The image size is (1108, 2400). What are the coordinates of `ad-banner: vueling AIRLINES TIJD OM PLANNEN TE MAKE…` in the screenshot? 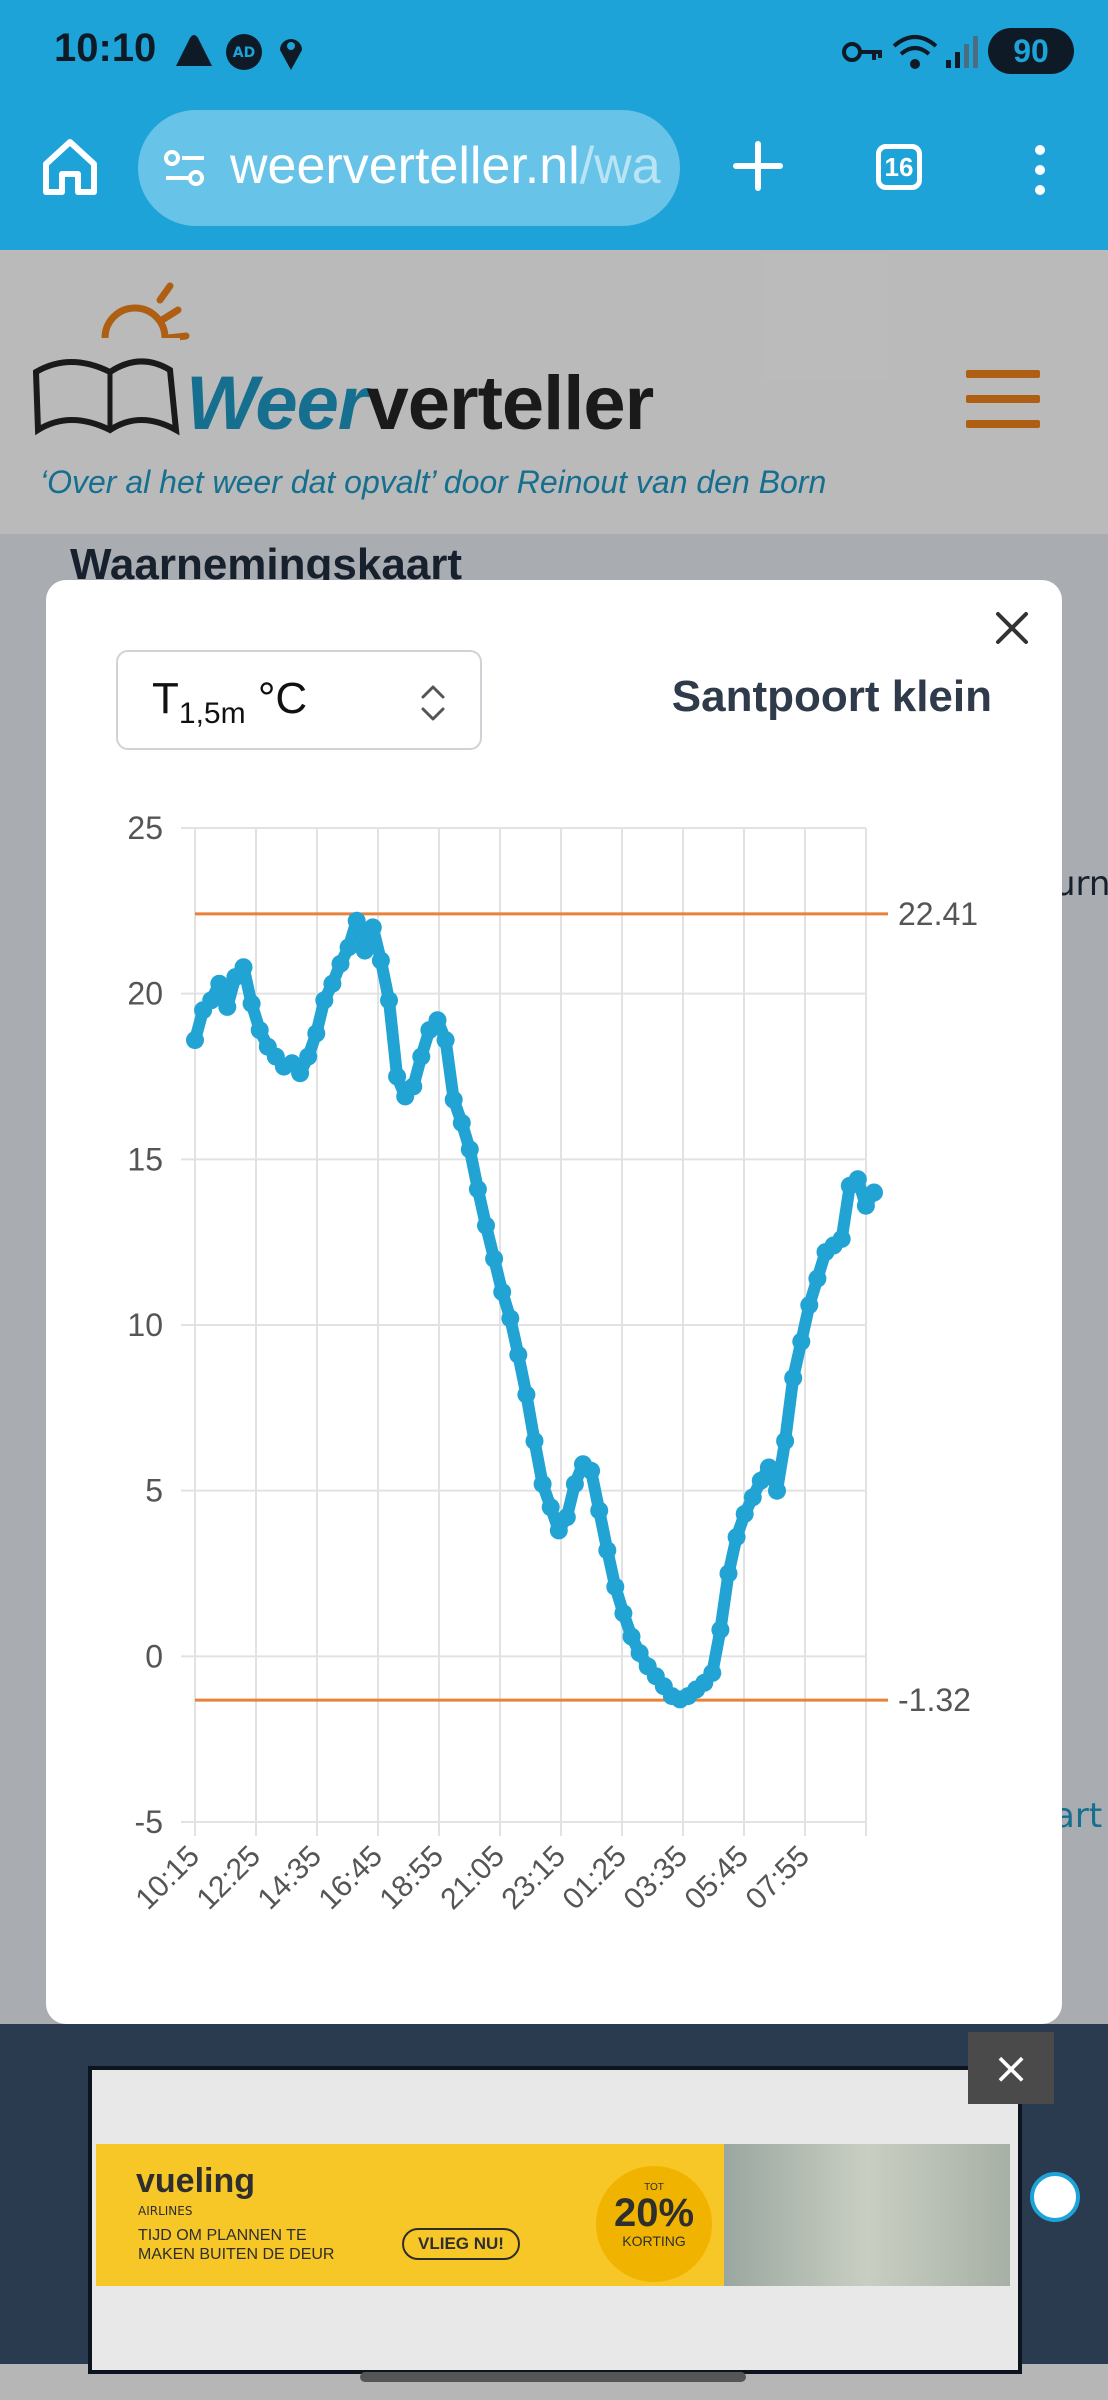 It's located at (553, 2215).